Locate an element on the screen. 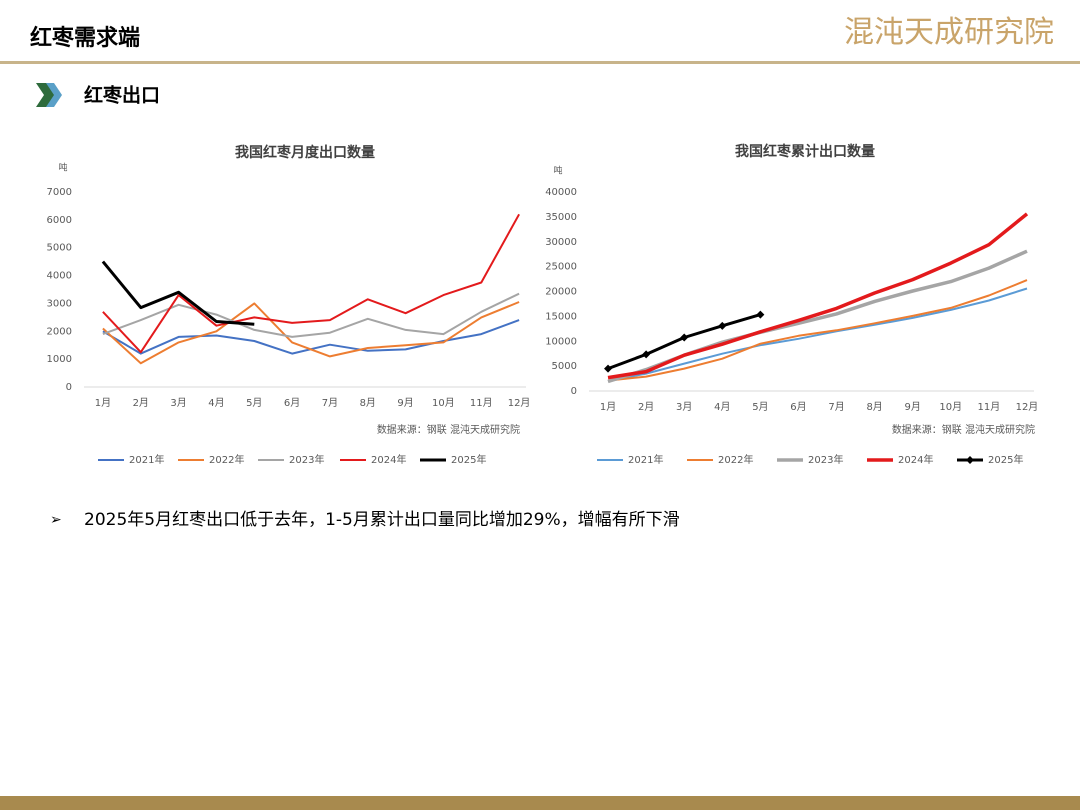  header-rule is located at coordinates (540, 62).